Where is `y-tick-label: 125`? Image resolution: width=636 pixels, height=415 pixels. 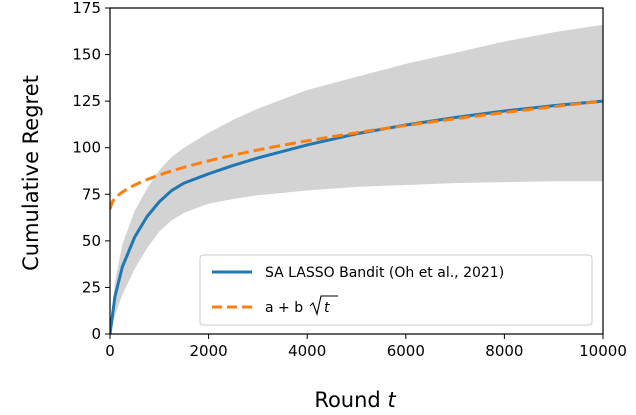 y-tick-label: 125 is located at coordinates (86, 101).